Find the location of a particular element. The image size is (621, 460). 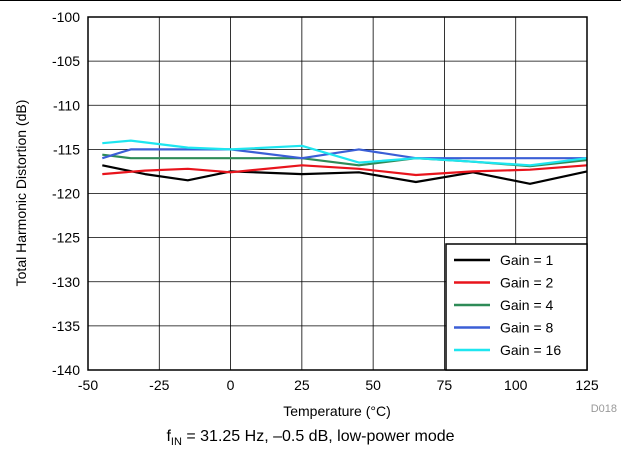

y-tick-labels: -100 -105 -110 -115 -120 -125 -130 -135 -140 is located at coordinates (66, 193).